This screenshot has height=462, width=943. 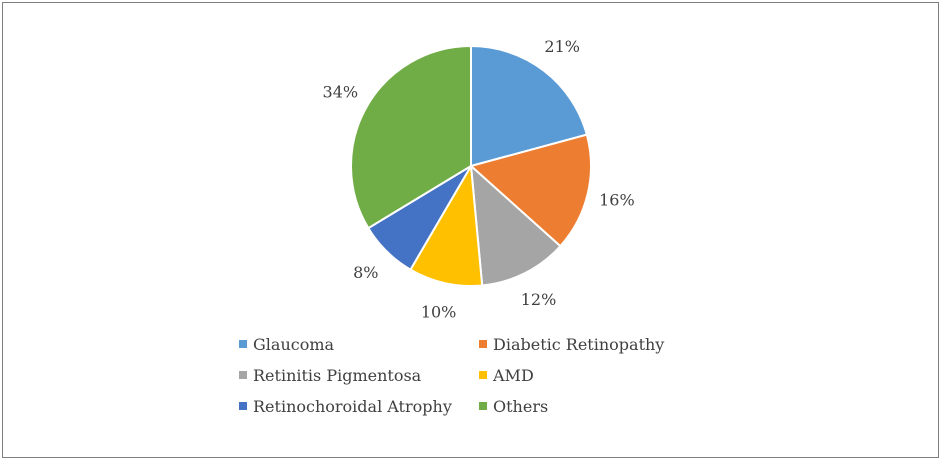 I want to click on legend-label-retinochoroidal-atrophy: Retinochoroidal Atrophy, so click(x=352, y=406).